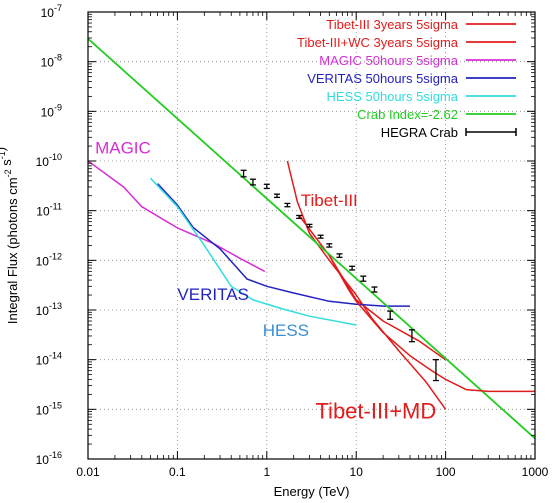  I want to click on legend-label: MAGIC 50hours 5sigma, so click(388, 60).